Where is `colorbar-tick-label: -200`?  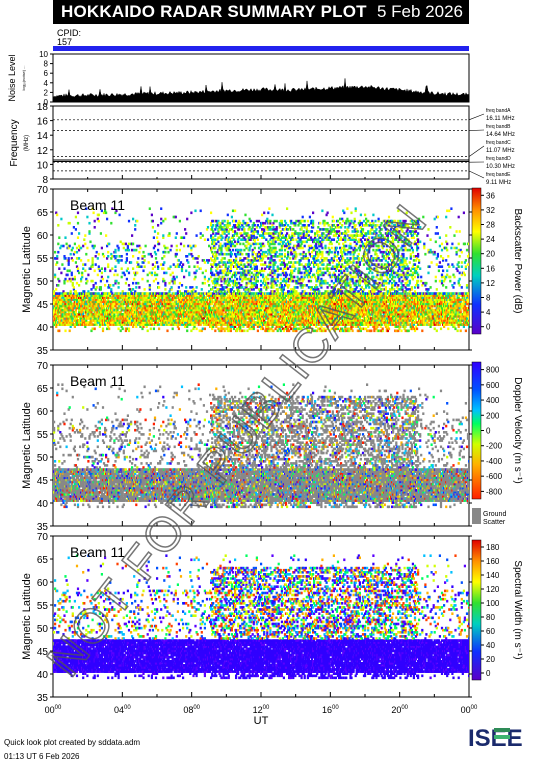 colorbar-tick-label: -200 is located at coordinates (494, 446).